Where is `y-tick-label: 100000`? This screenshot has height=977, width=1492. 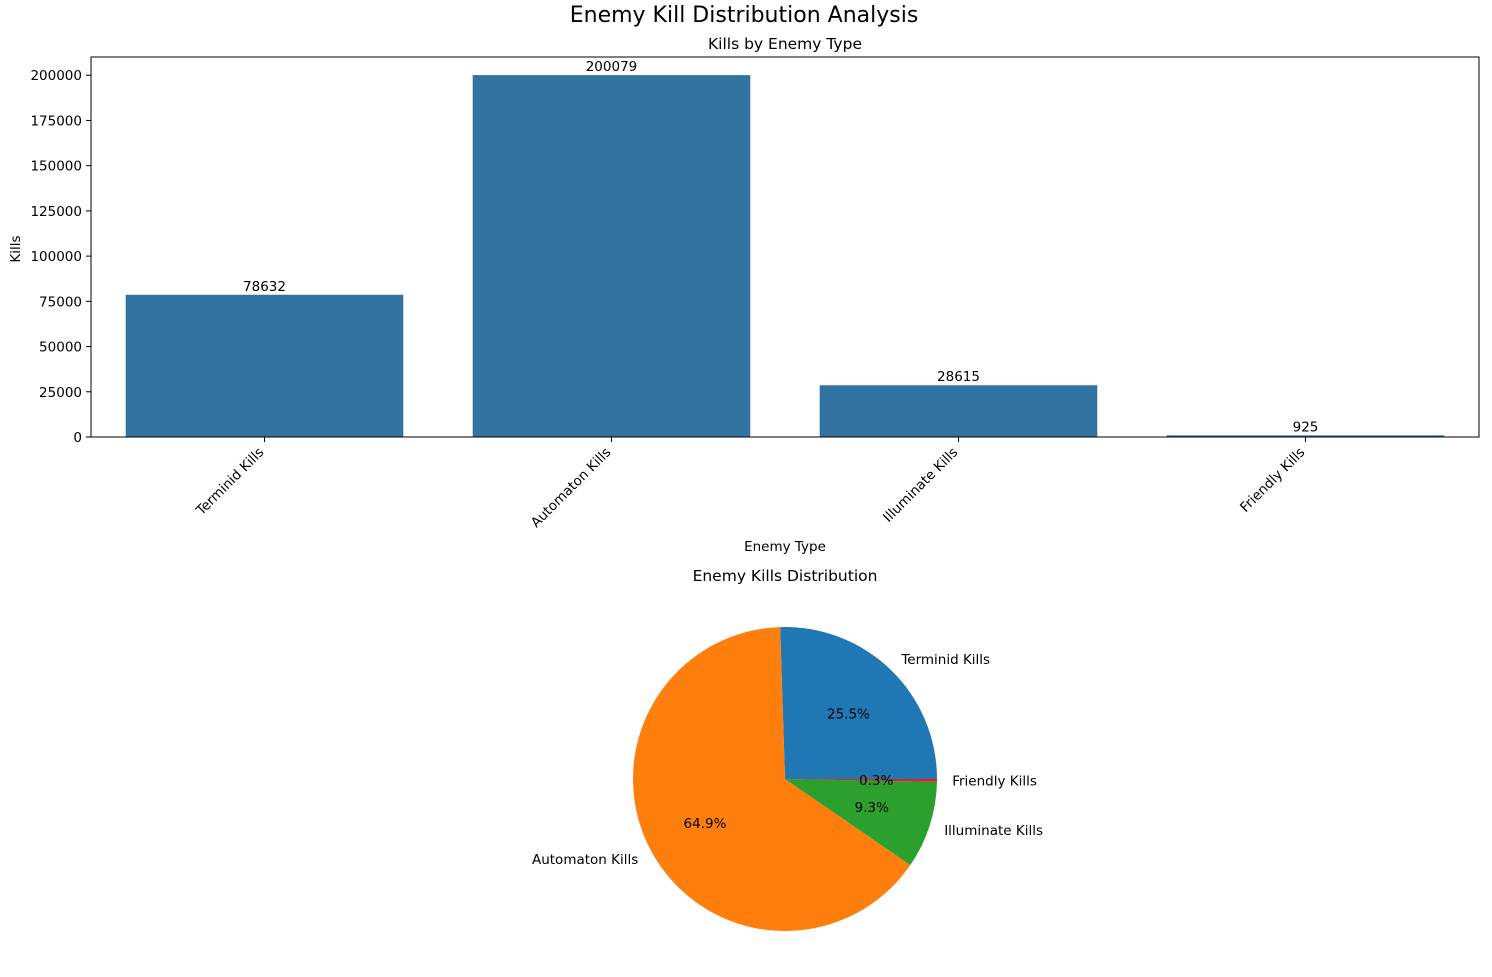
y-tick-label: 100000 is located at coordinates (56, 257).